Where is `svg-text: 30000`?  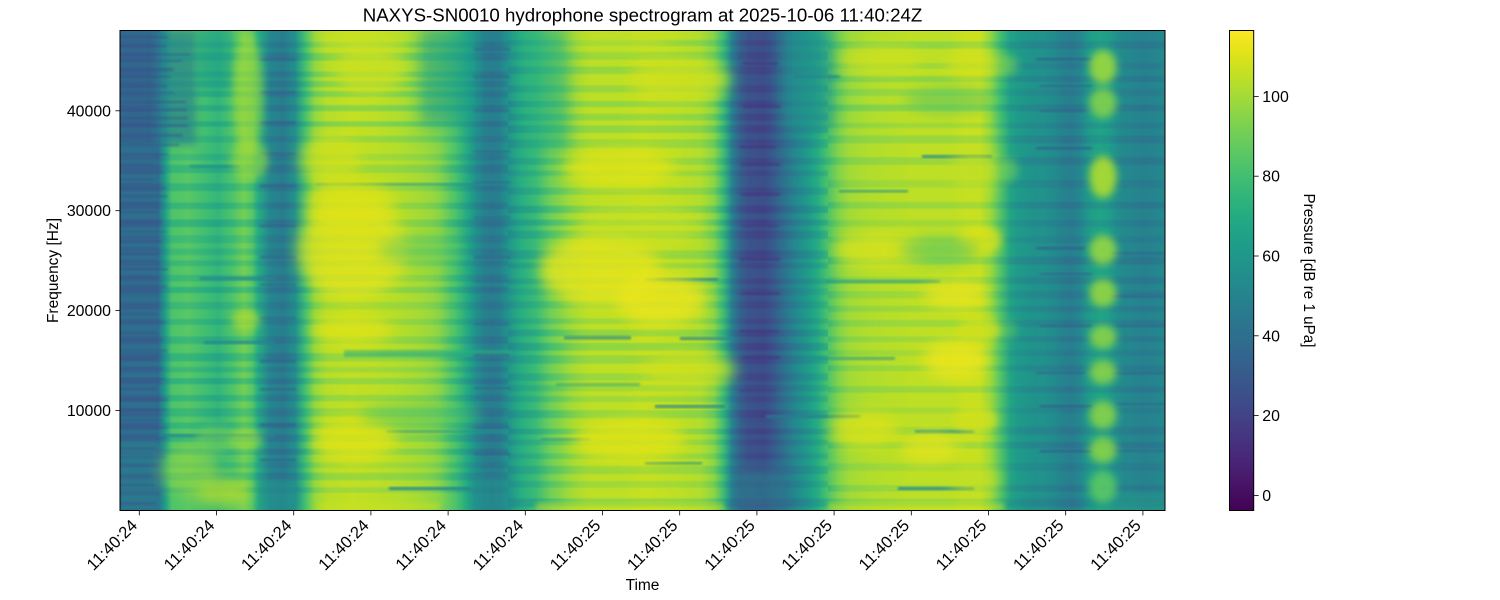
svg-text: 30000 is located at coordinates (89, 211).